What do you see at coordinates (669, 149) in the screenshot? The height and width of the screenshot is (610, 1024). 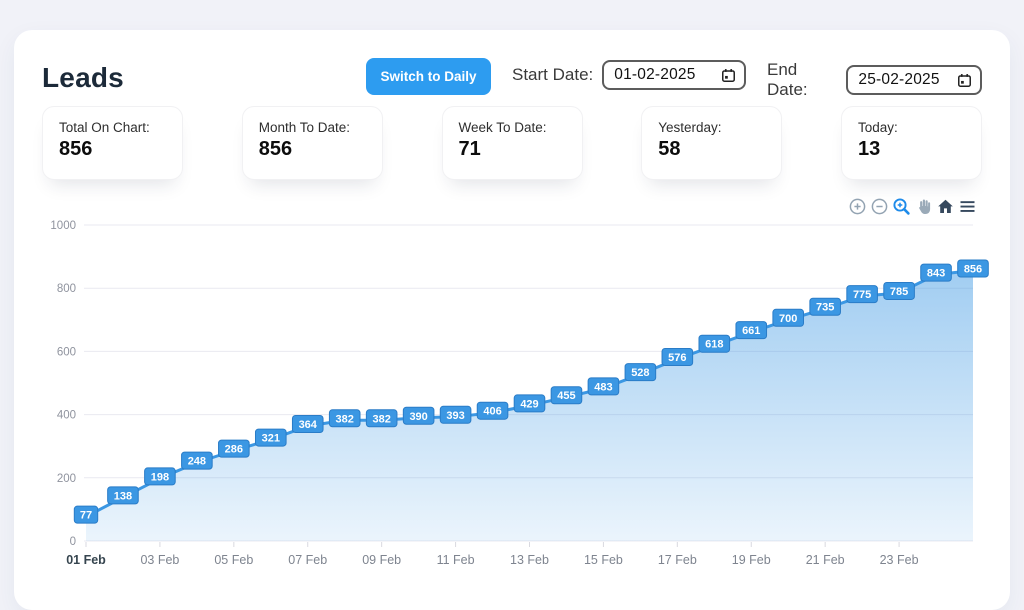 I see `stat-value: 58` at bounding box center [669, 149].